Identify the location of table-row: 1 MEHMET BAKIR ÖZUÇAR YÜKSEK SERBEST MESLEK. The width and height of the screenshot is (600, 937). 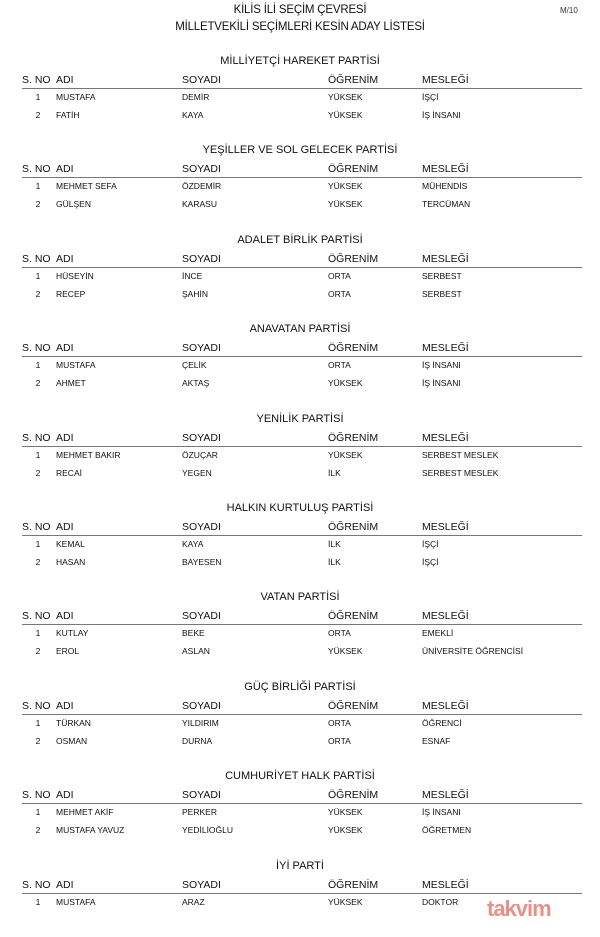
(300, 457).